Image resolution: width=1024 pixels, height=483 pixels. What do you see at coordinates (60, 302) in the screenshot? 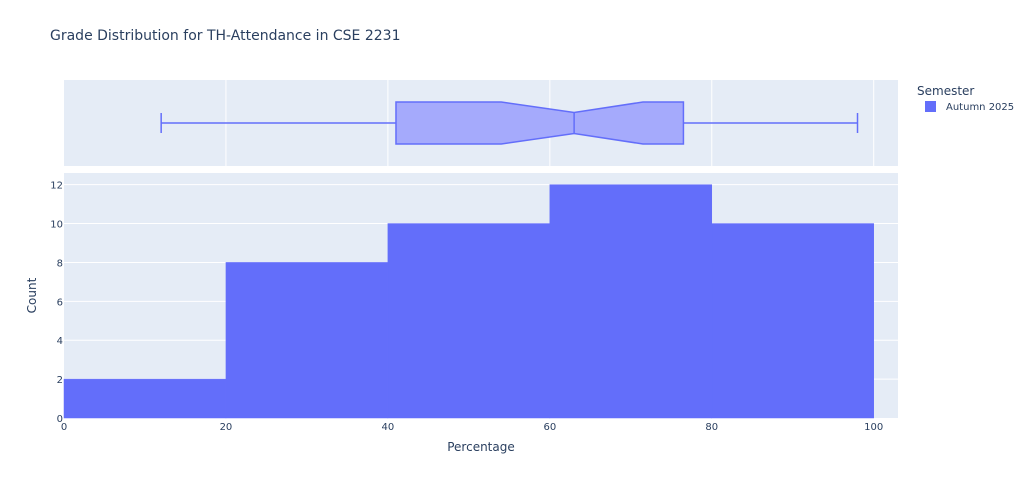
I see `y-tick-label: 6` at bounding box center [60, 302].